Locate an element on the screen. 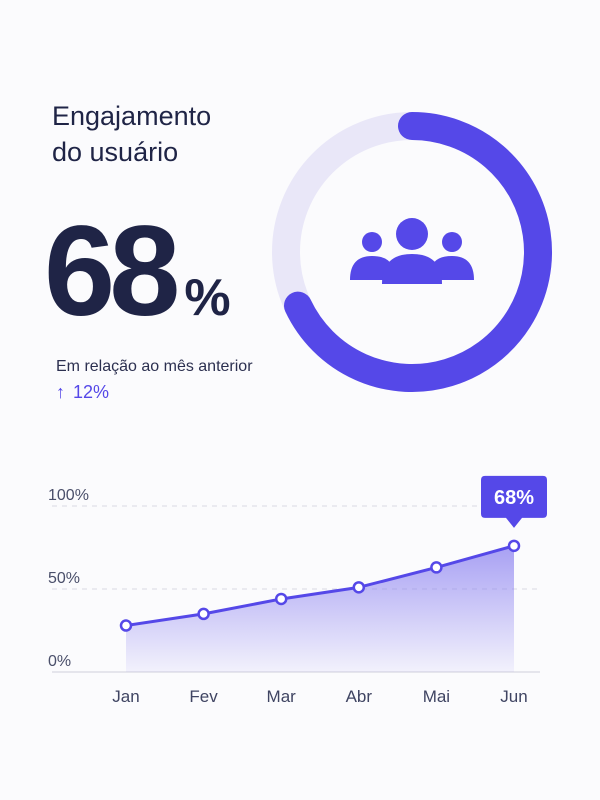 Image resolution: width=600 pixels, height=800 pixels. change-indicator: ↑ 12% is located at coordinates (82, 392).